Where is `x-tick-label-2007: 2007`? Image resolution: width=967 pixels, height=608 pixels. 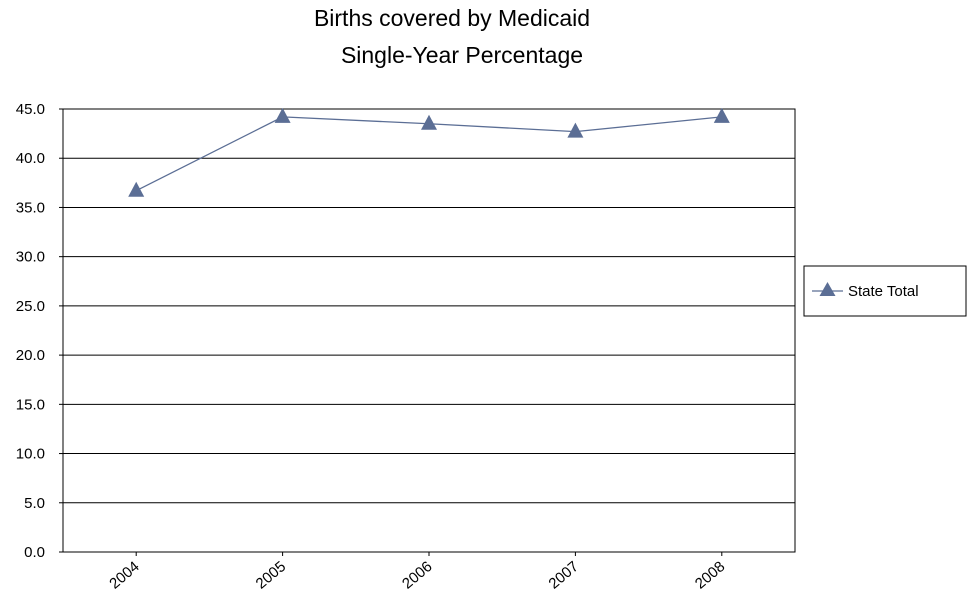 x-tick-label-2007: 2007 is located at coordinates (563, 575).